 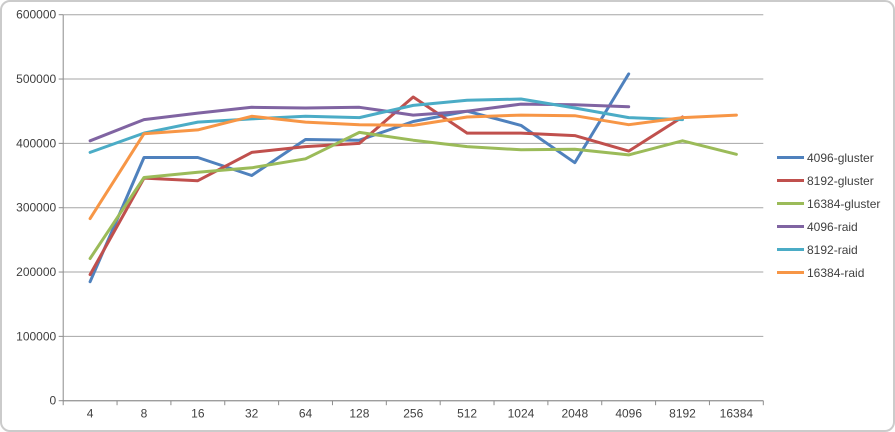 I want to click on y-axis-tick-label: 0, so click(x=53, y=401).